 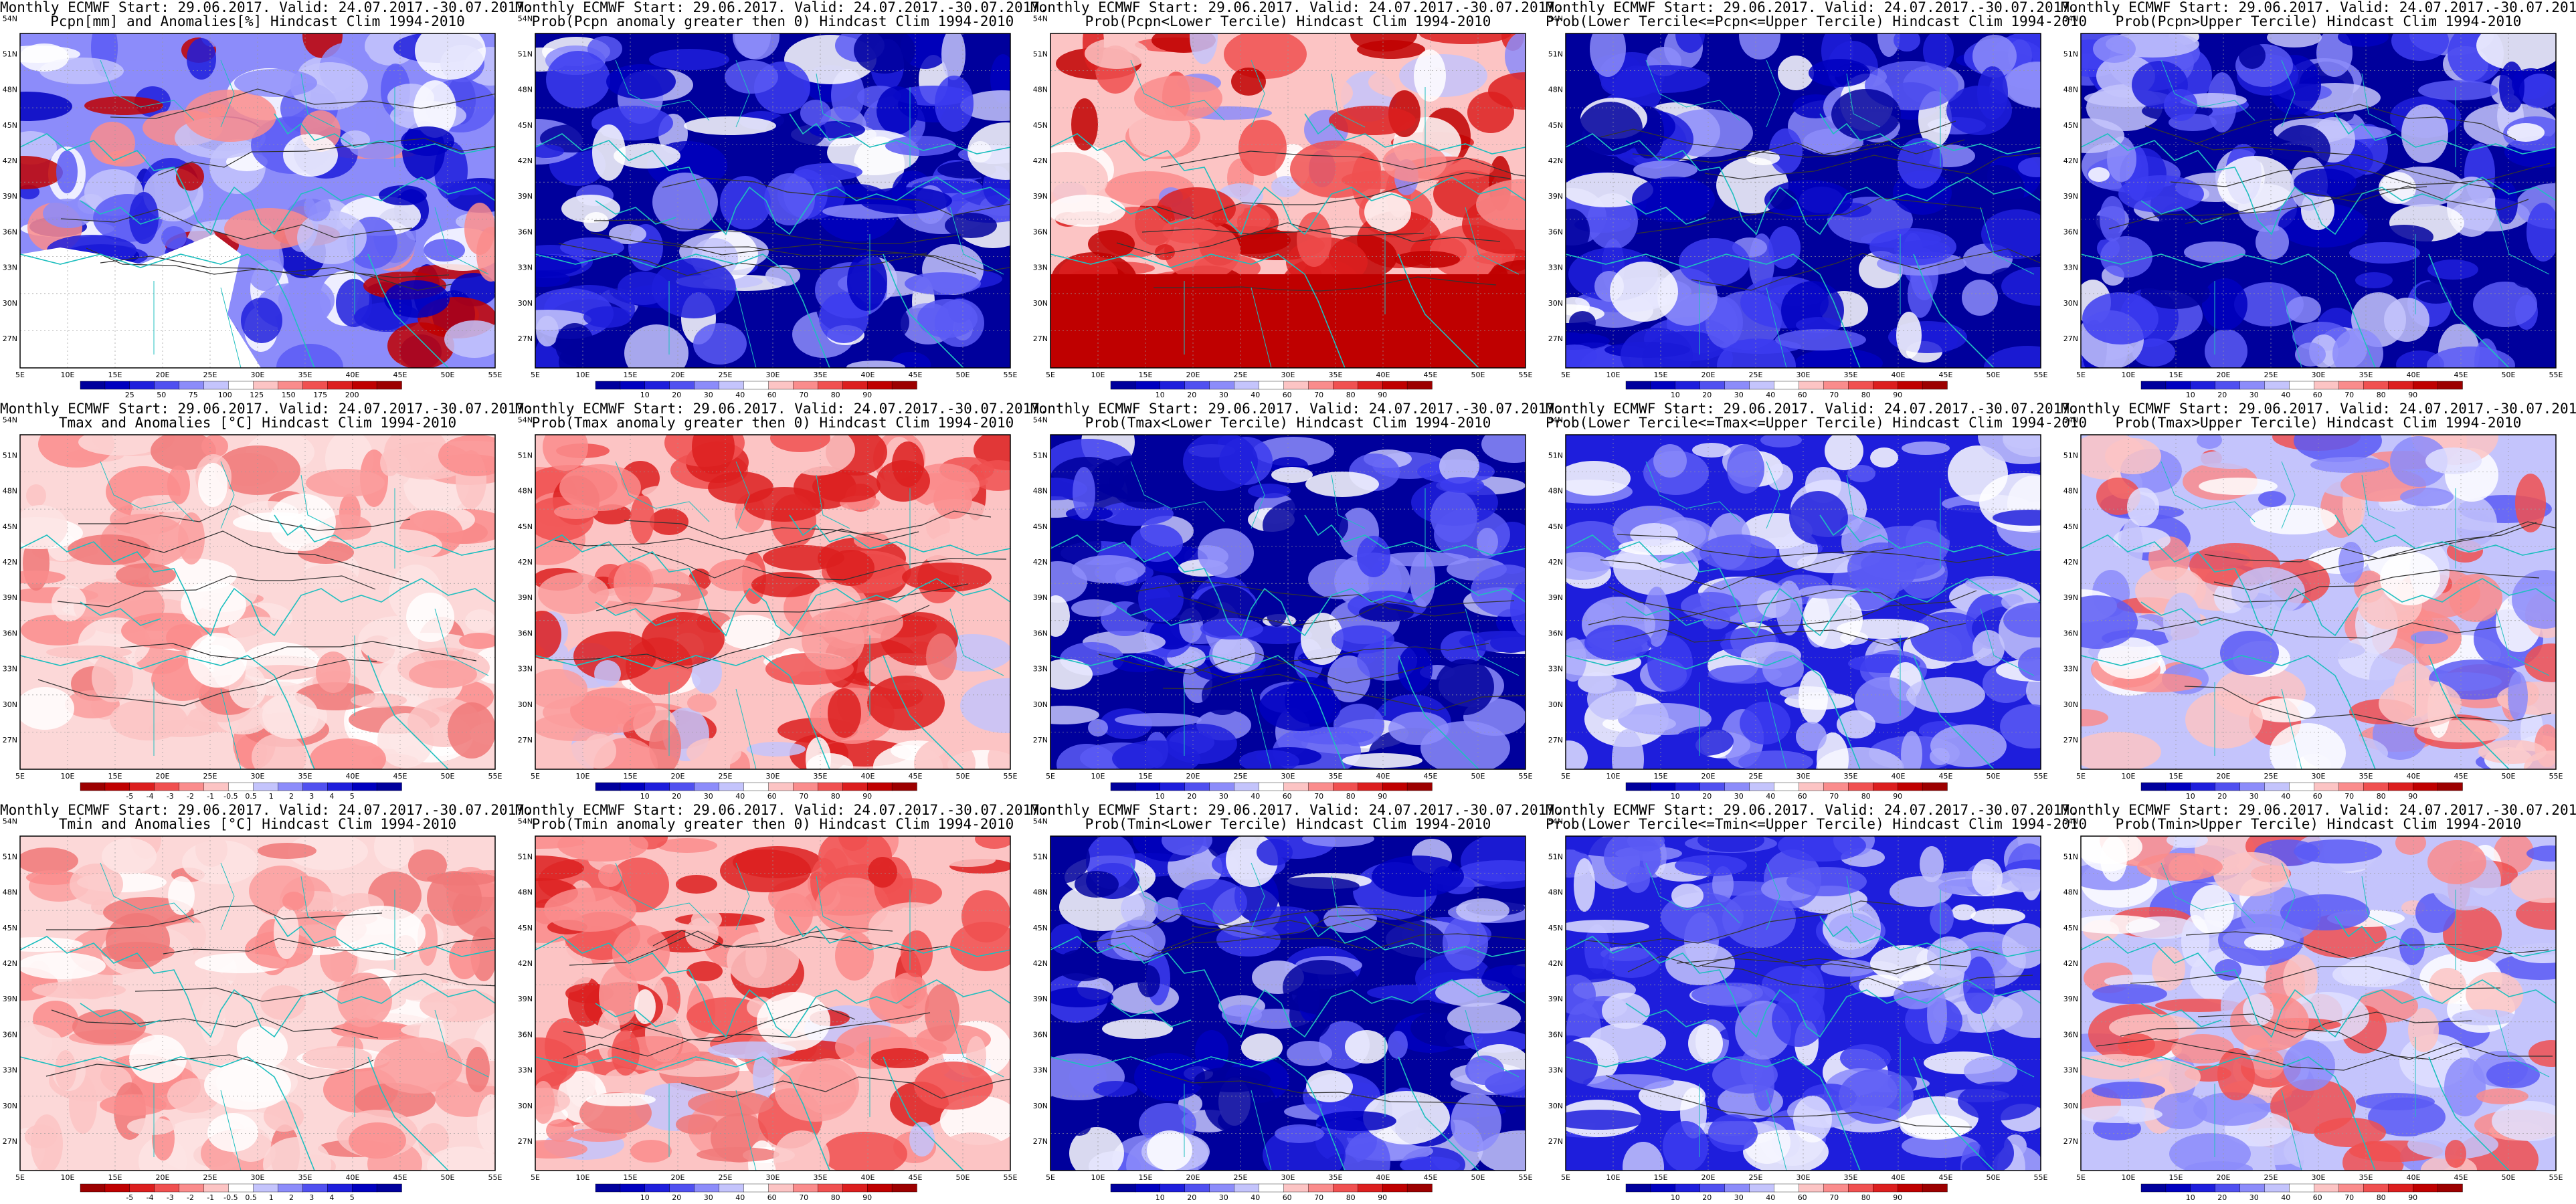 I want to click on colorbar-tick-label: 30, so click(x=708, y=796).